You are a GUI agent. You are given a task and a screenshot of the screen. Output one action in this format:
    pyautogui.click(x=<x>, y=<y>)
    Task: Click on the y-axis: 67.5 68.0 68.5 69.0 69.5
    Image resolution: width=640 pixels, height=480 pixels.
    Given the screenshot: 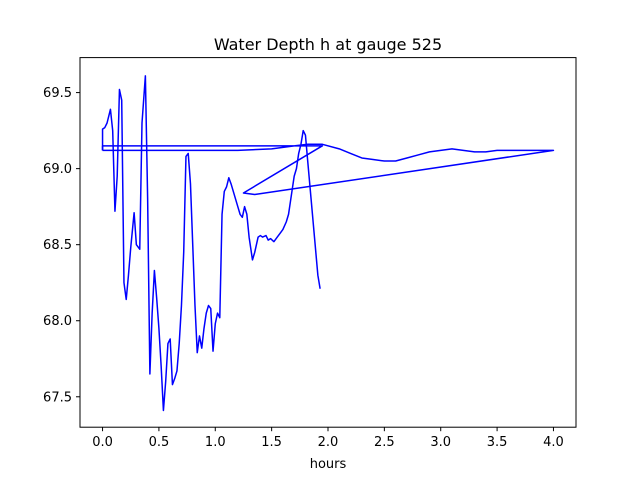 What is the action you would take?
    pyautogui.click(x=61, y=245)
    